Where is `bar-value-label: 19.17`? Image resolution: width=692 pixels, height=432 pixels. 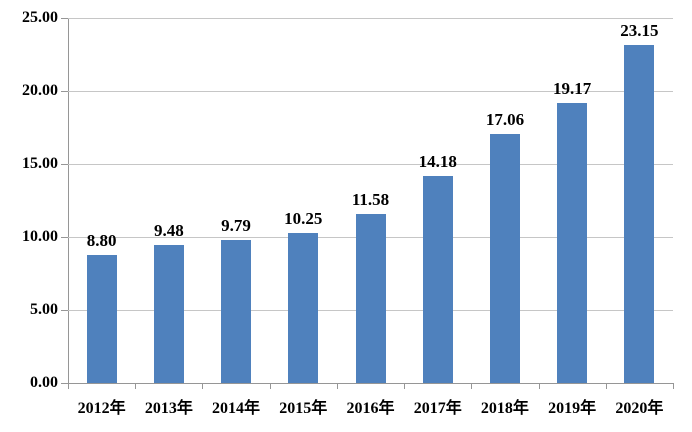
bar-value-label: 19.17 is located at coordinates (572, 89).